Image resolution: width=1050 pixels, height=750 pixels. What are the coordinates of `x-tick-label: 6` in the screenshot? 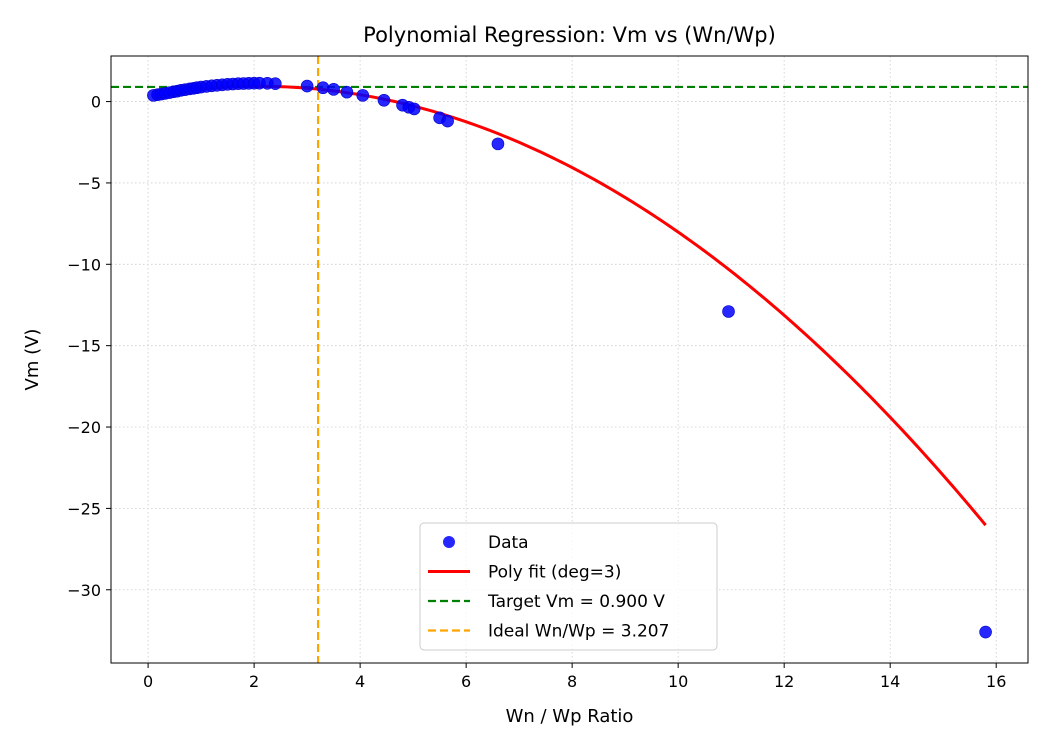 It's located at (466, 681).